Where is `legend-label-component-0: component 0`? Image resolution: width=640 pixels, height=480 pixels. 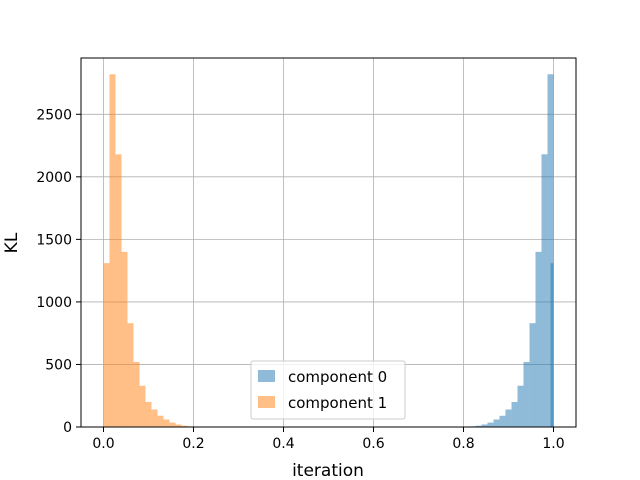 legend-label-component-0: component 0 is located at coordinates (337, 377).